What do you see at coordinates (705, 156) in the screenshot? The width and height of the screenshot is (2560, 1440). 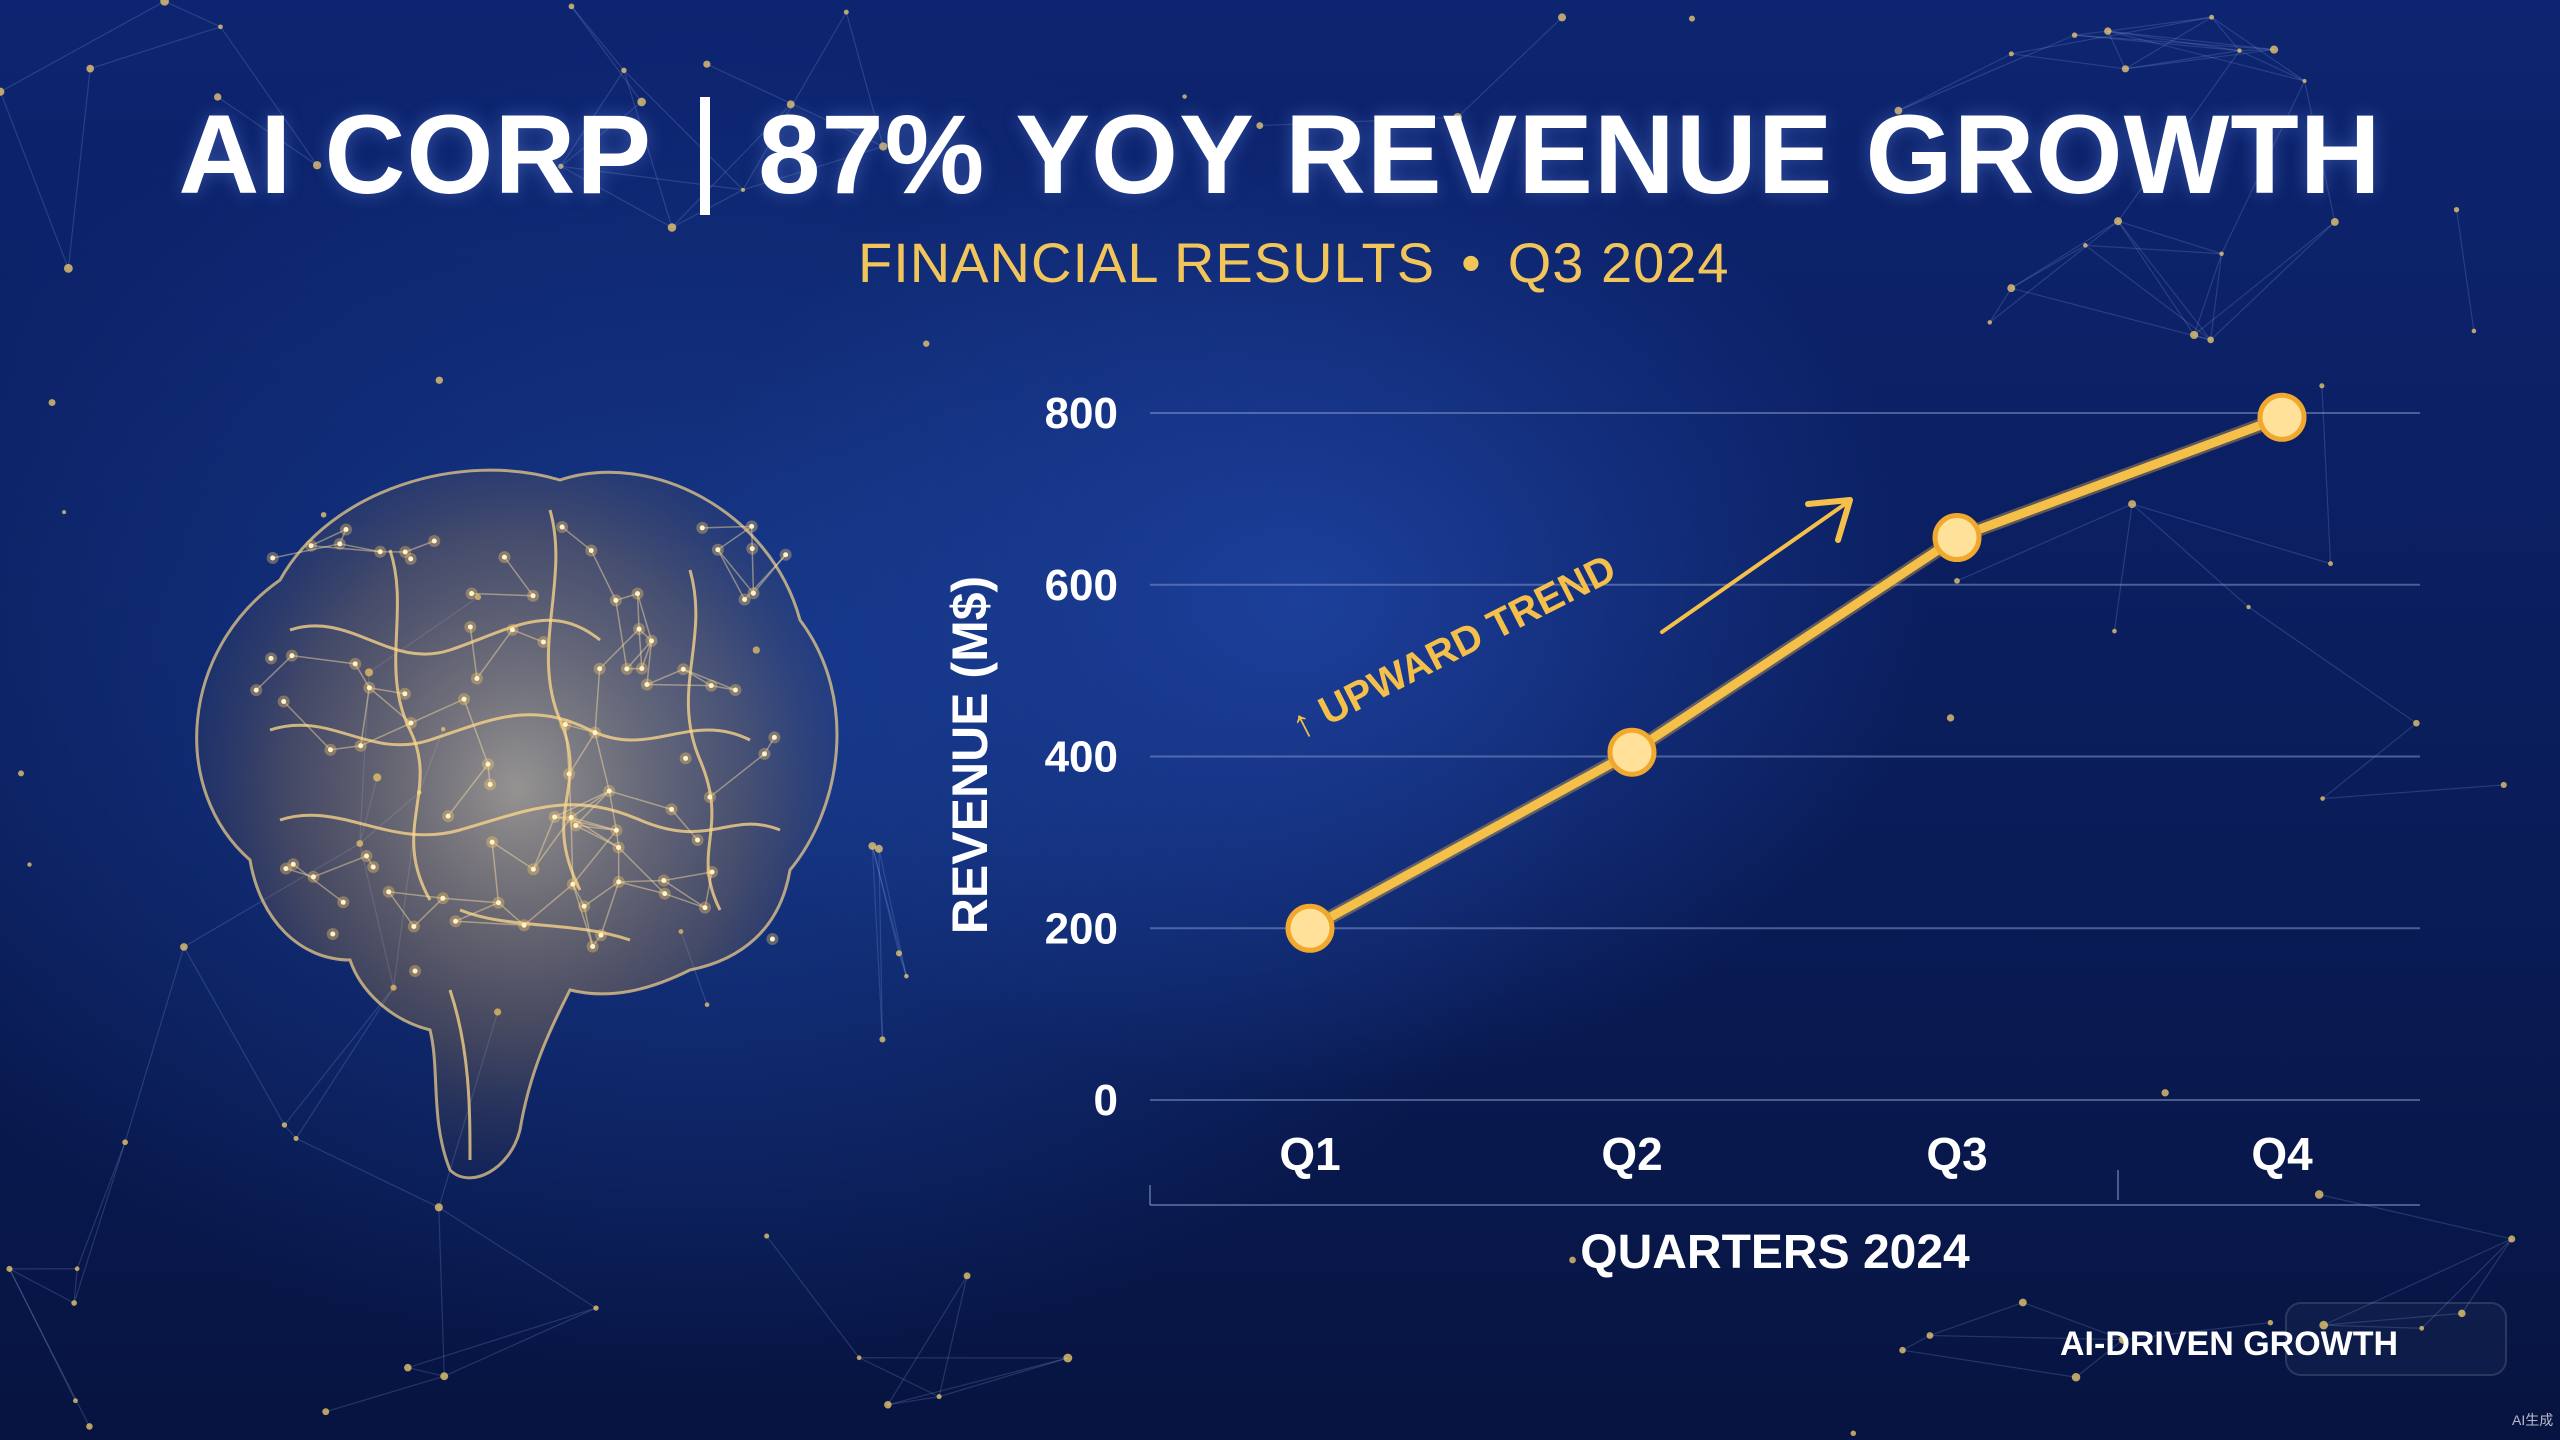 I see `title-separator` at bounding box center [705, 156].